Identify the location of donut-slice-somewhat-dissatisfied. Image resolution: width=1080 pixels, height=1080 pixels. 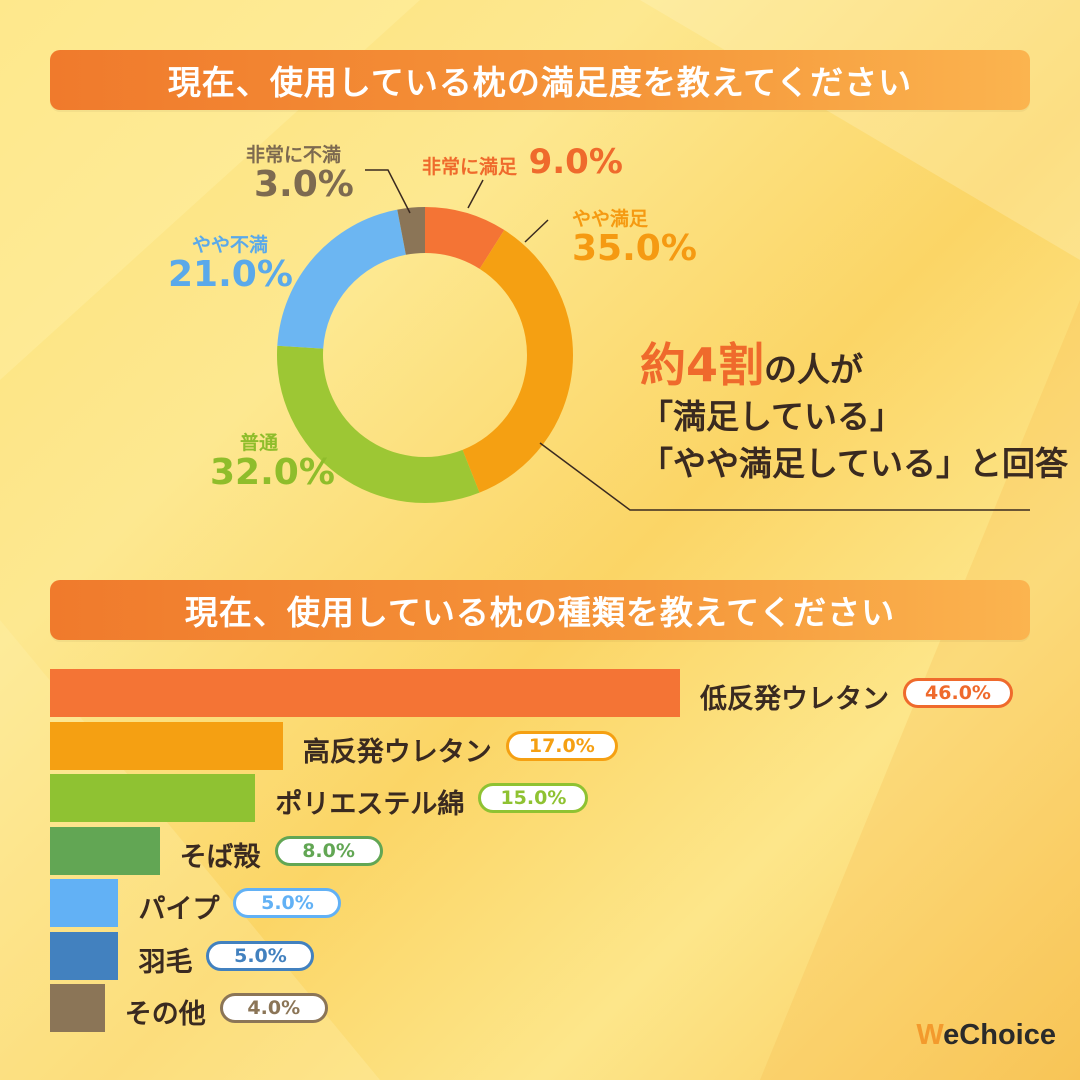
(341, 279).